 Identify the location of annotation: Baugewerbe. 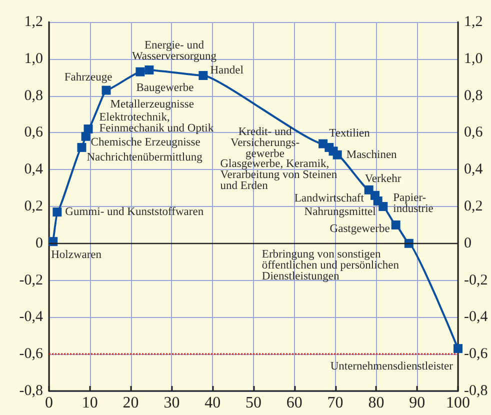
(165, 88).